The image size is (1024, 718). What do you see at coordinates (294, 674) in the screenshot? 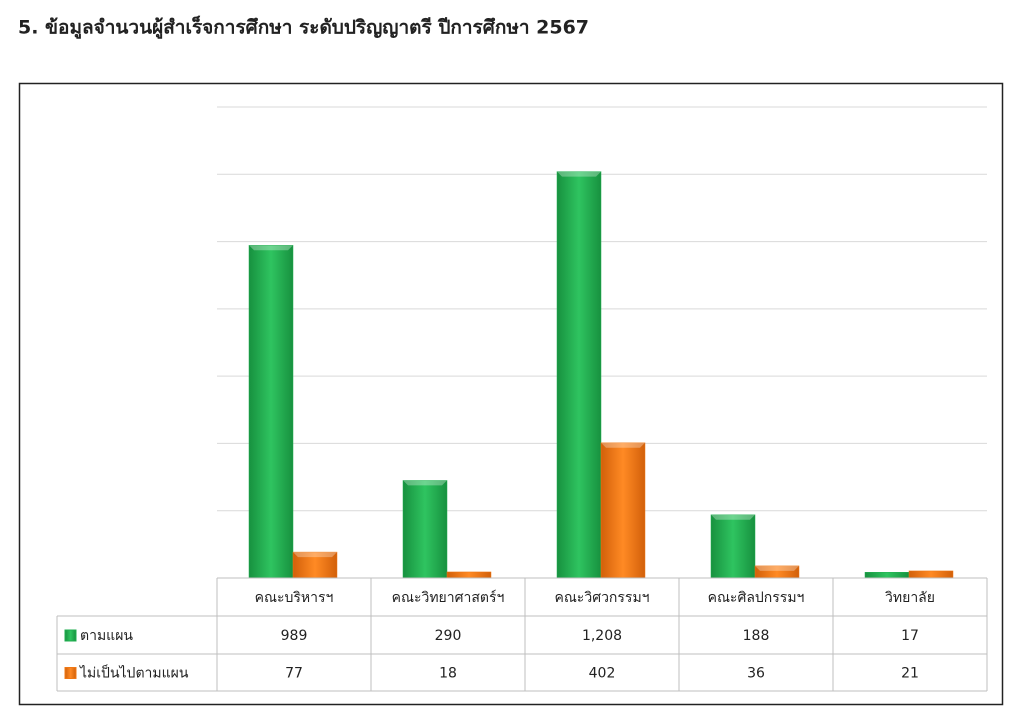
I see `table-value: 77` at bounding box center [294, 674].